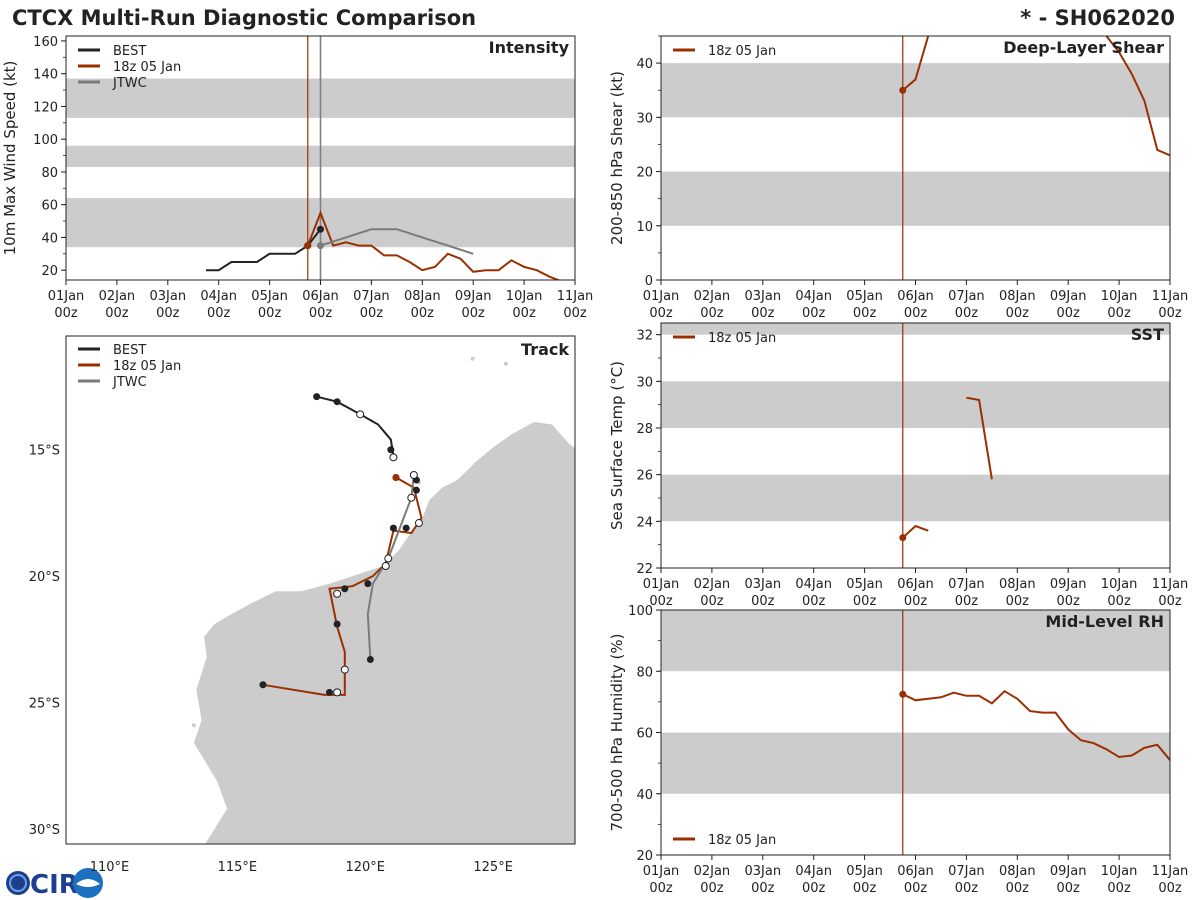  What do you see at coordinates (45, 75) in the screenshot?
I see `y-tick-label: 140` at bounding box center [45, 75].